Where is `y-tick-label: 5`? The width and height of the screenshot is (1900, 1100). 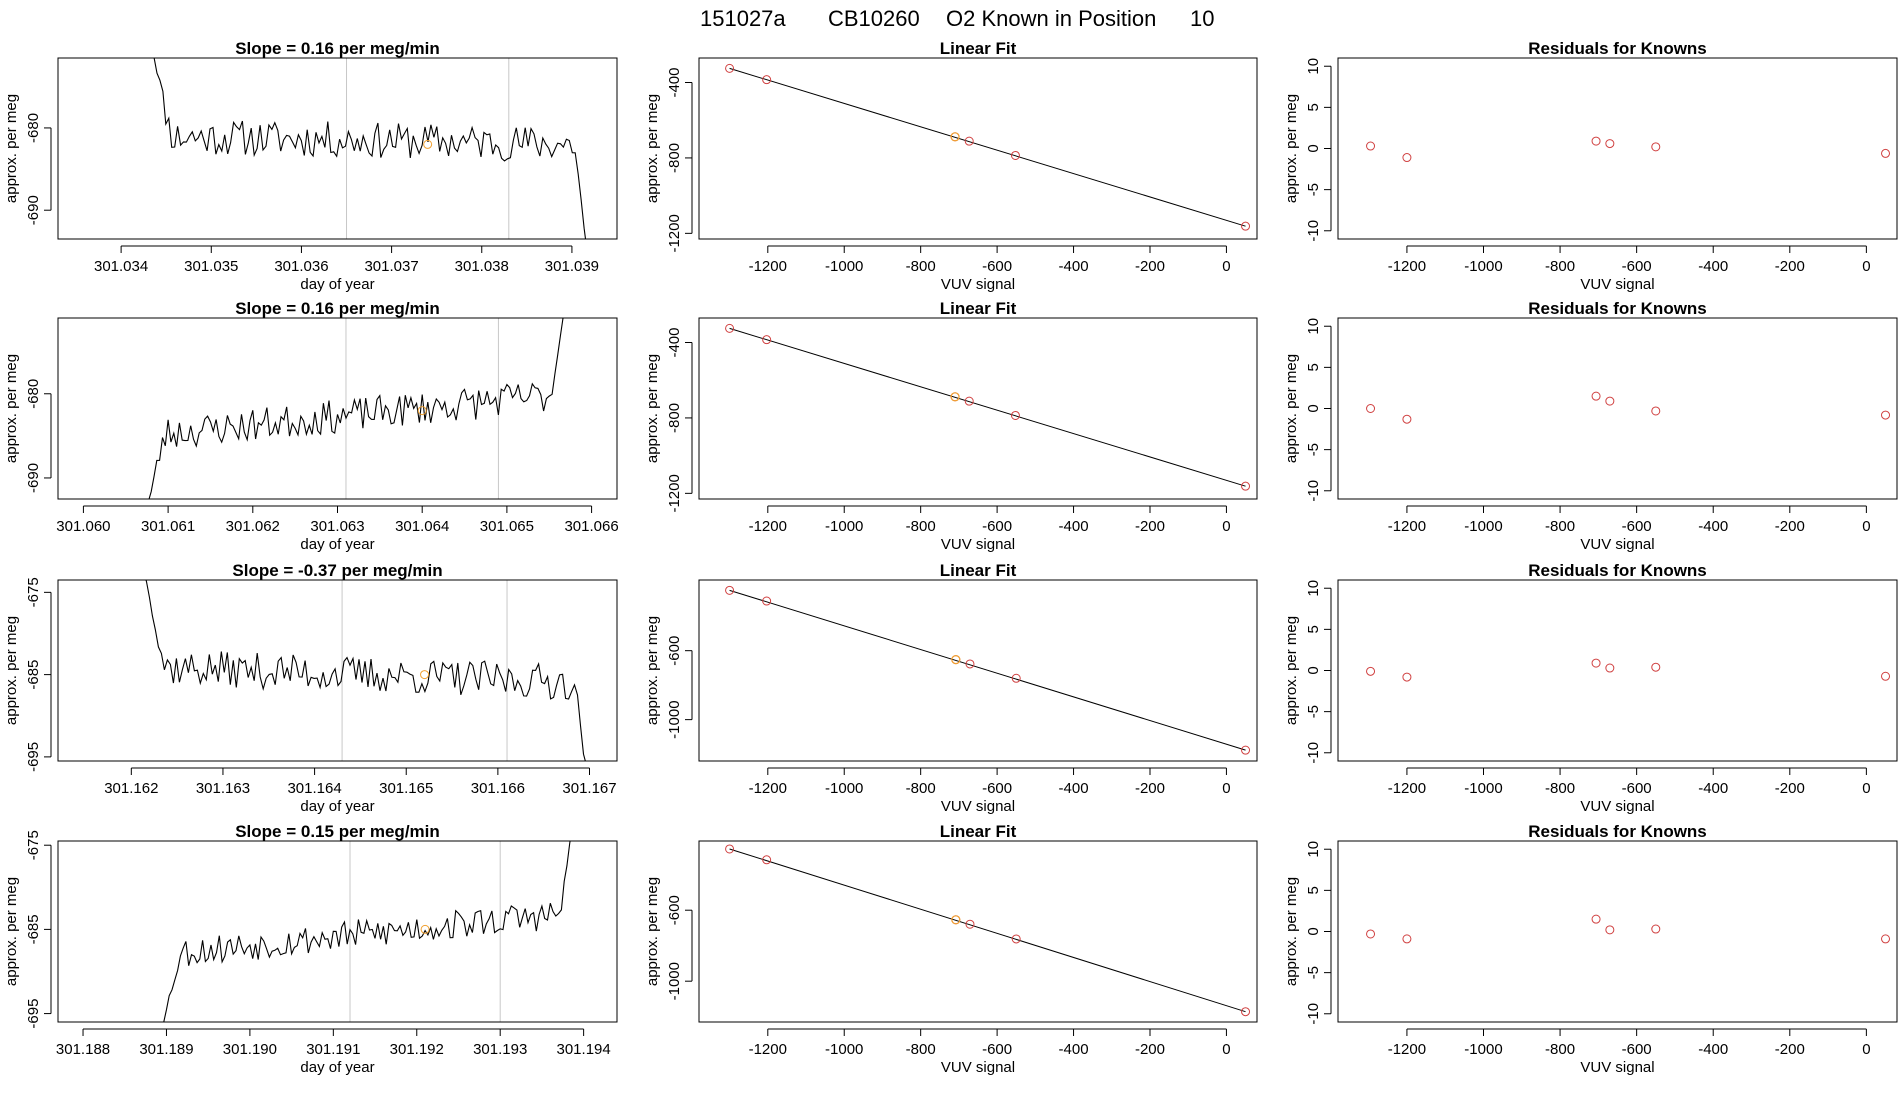 y-tick-label: 5 is located at coordinates (1313, 367).